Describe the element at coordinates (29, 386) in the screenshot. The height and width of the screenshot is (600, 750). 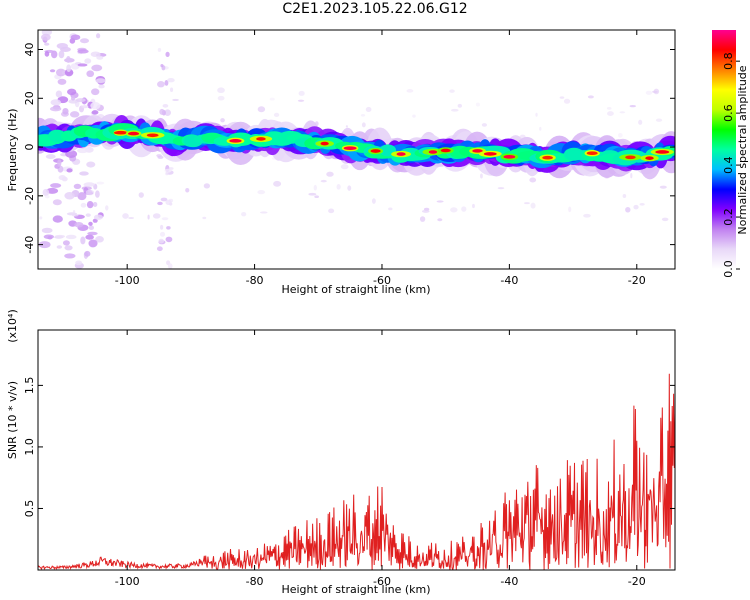
I see `snr-y-tick-label: 1.5` at that location.